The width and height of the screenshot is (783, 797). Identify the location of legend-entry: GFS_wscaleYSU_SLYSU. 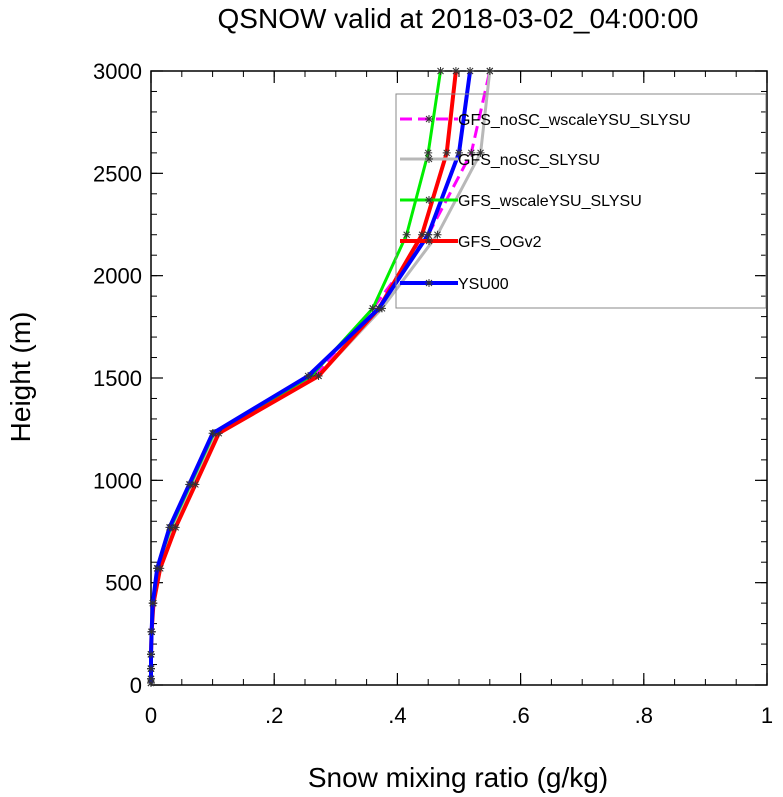
(521, 201).